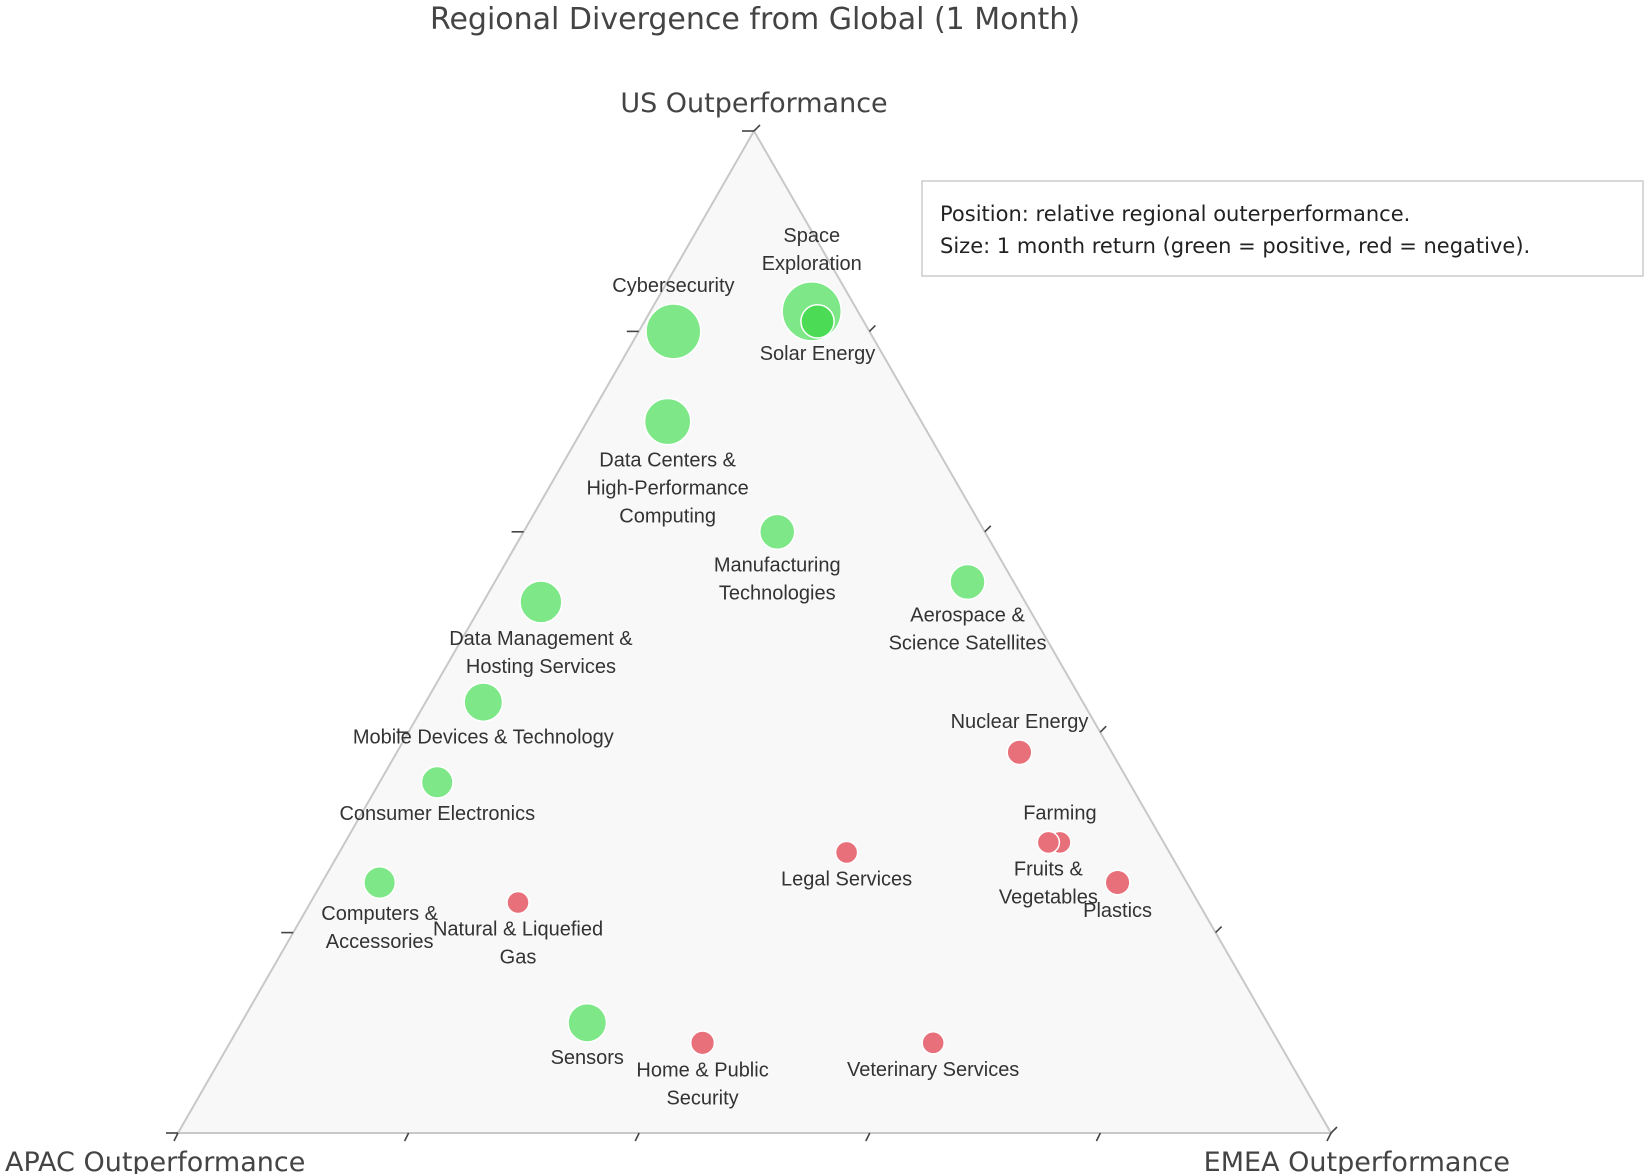 The width and height of the screenshot is (1647, 1174). What do you see at coordinates (155, 1160) in the screenshot?
I see `axis-title-apac: APAC Outperformance` at bounding box center [155, 1160].